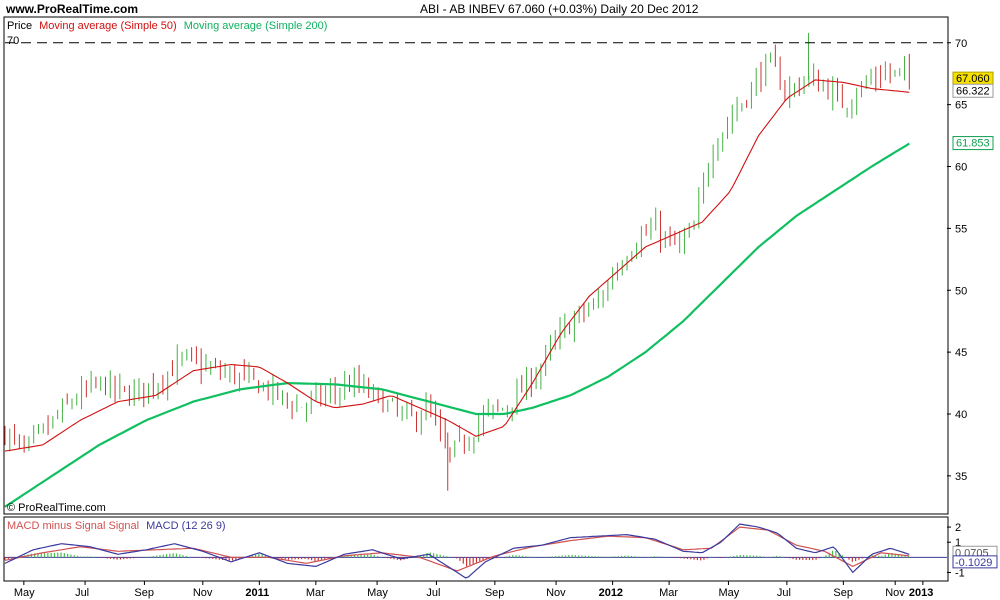 The image size is (1000, 600). Describe the element at coordinates (73, 526) in the screenshot. I see `legend-macd-signal: MACD minus Signal Signal` at that location.